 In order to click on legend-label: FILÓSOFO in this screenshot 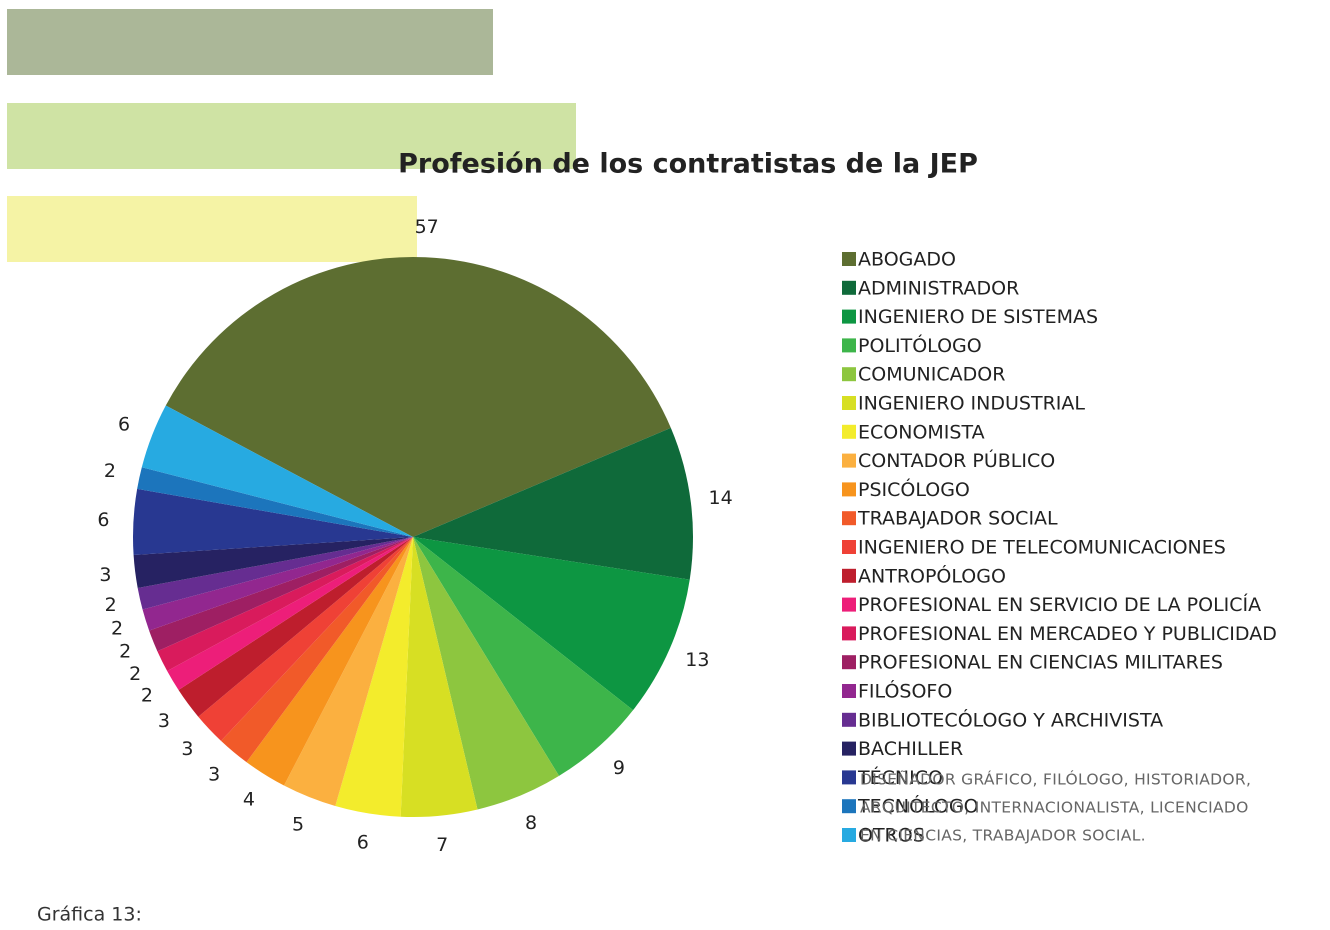, I will do `click(905, 691)`.